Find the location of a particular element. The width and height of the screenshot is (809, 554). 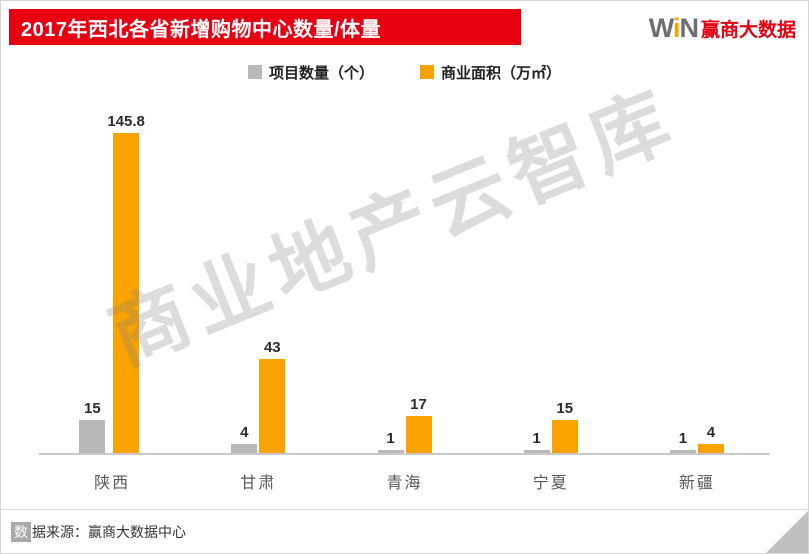

footer: 数据来源：赢商大数据中心 is located at coordinates (404, 531).